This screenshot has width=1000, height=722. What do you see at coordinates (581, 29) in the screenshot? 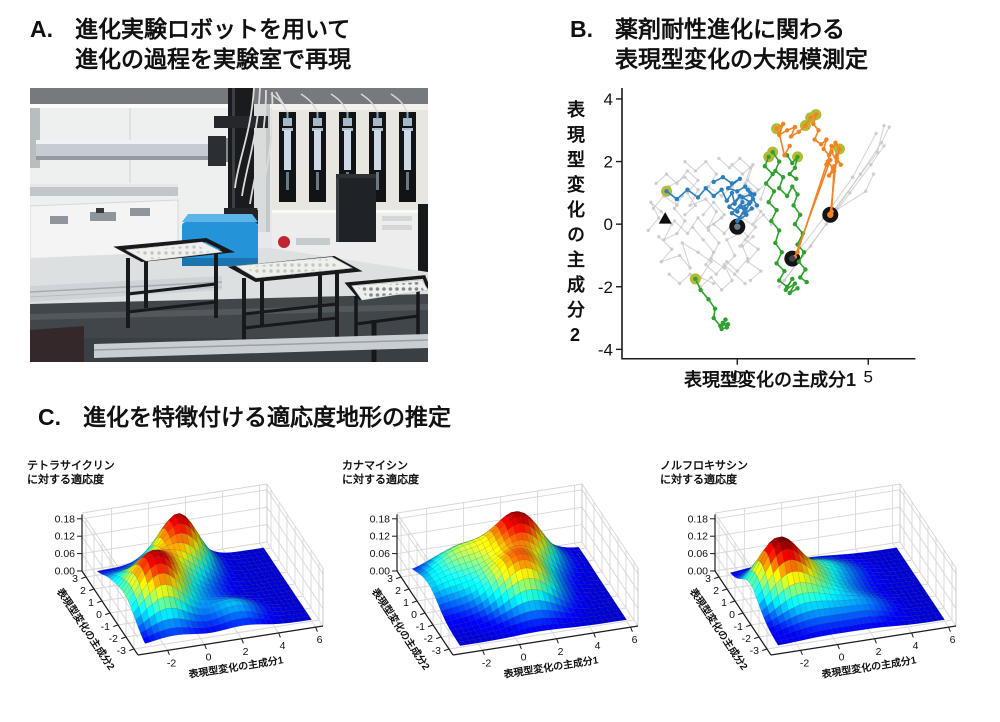
I see `panel-b-label: B.` at bounding box center [581, 29].